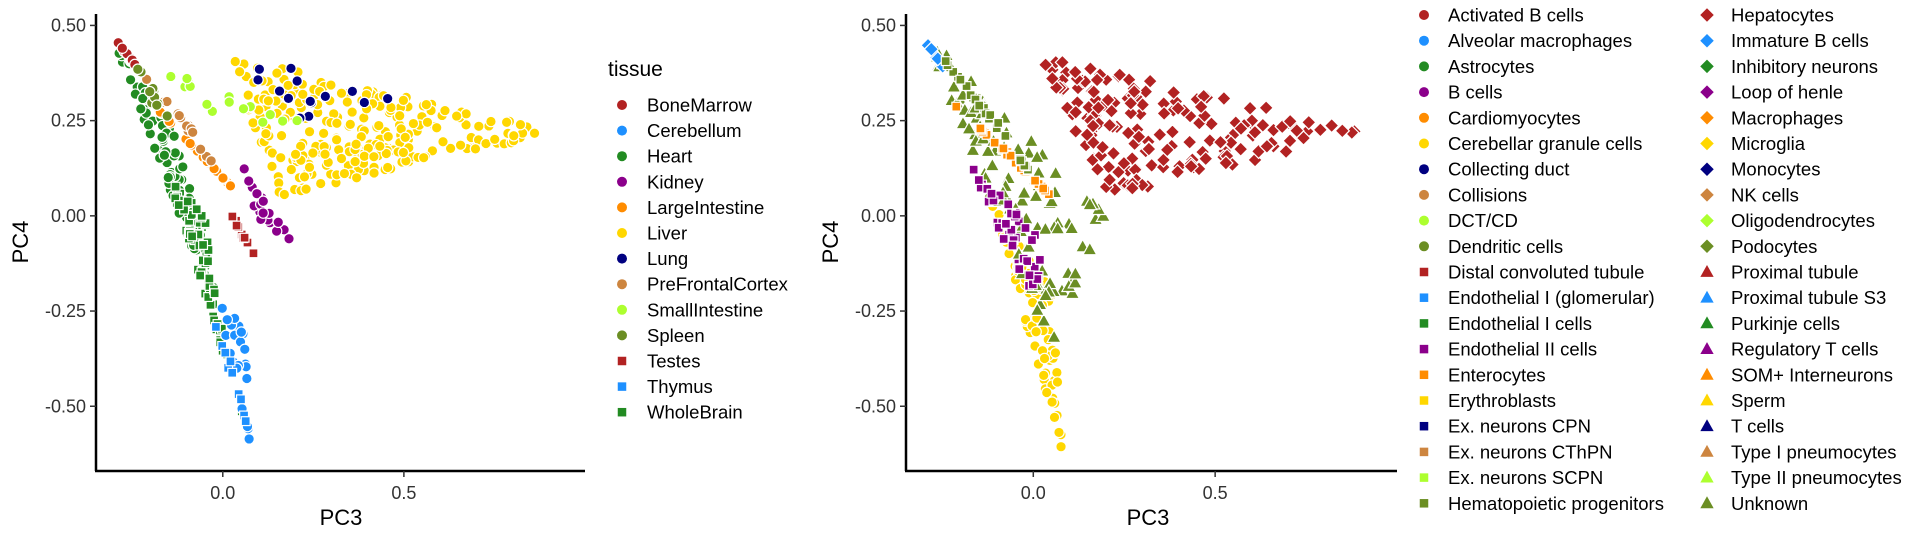  What do you see at coordinates (1502, 400) in the screenshot?
I see `legend-label: Erythroblasts` at bounding box center [1502, 400].